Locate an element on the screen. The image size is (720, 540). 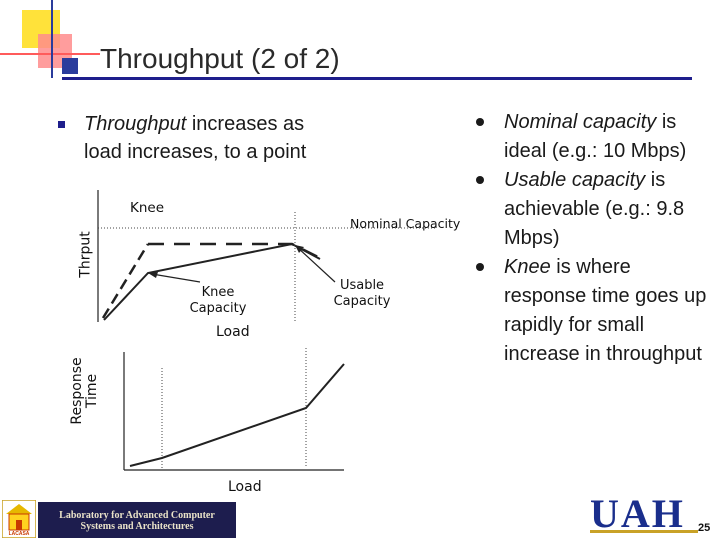
slide-title: Throughput (2 of 2) is located at coordinates (220, 58).